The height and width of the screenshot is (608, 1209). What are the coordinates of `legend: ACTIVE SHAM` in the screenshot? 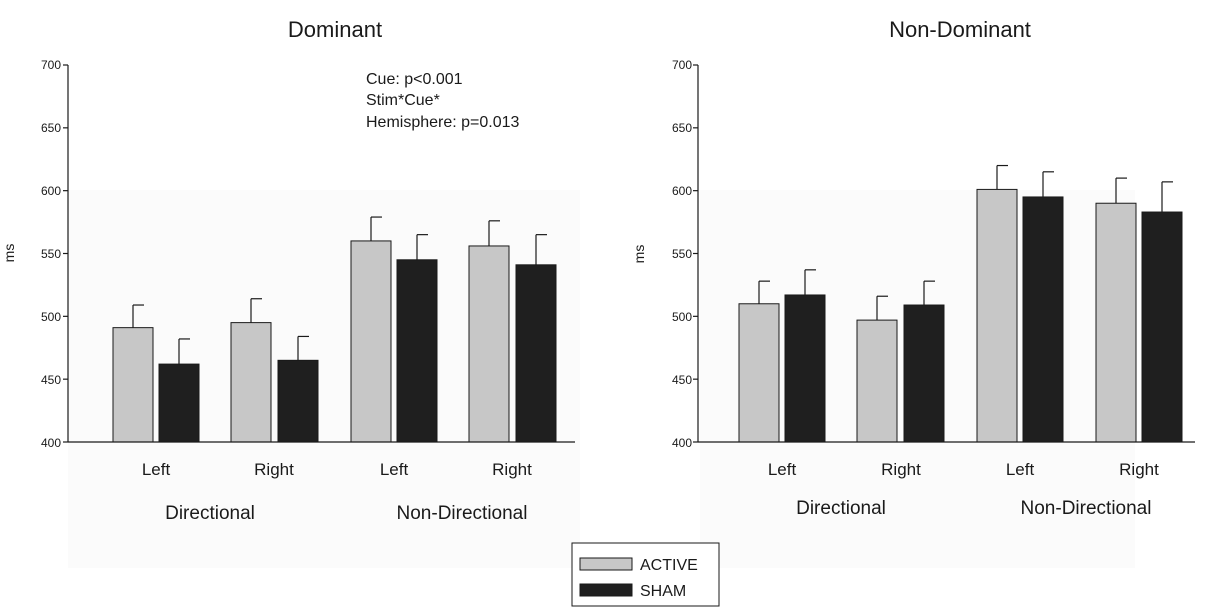 It's located at (645, 574).